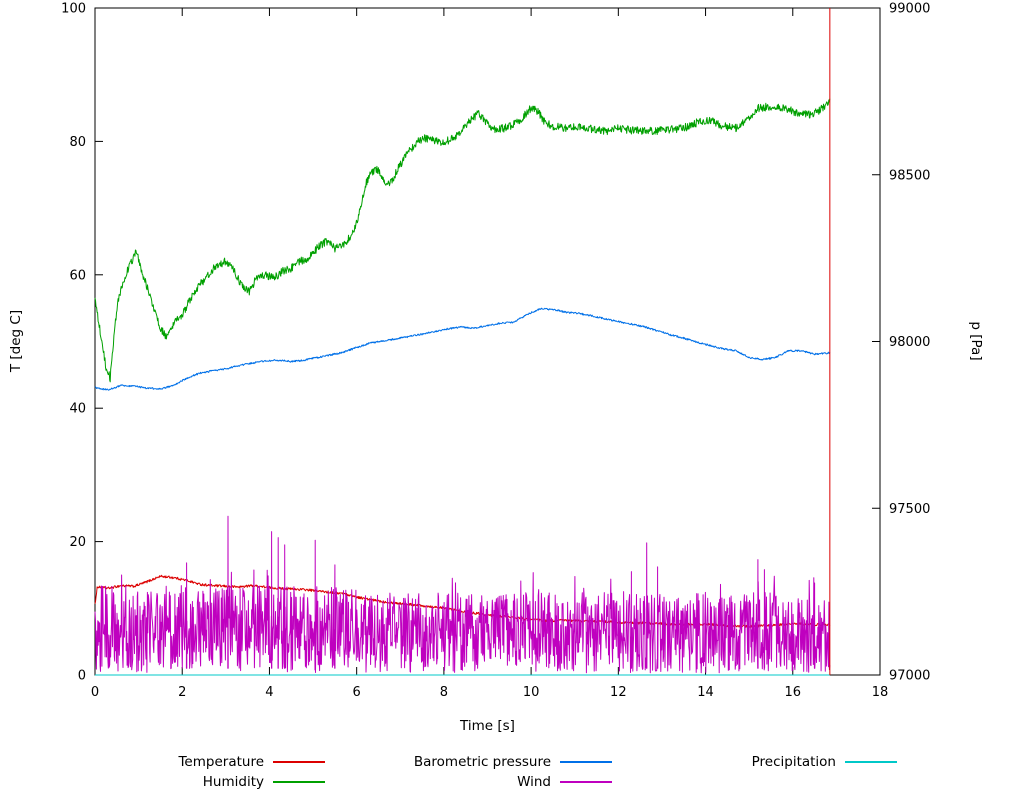 The width and height of the screenshot is (1024, 800). What do you see at coordinates (487, 726) in the screenshot?
I see `x-axis-title: Time [s]` at bounding box center [487, 726].